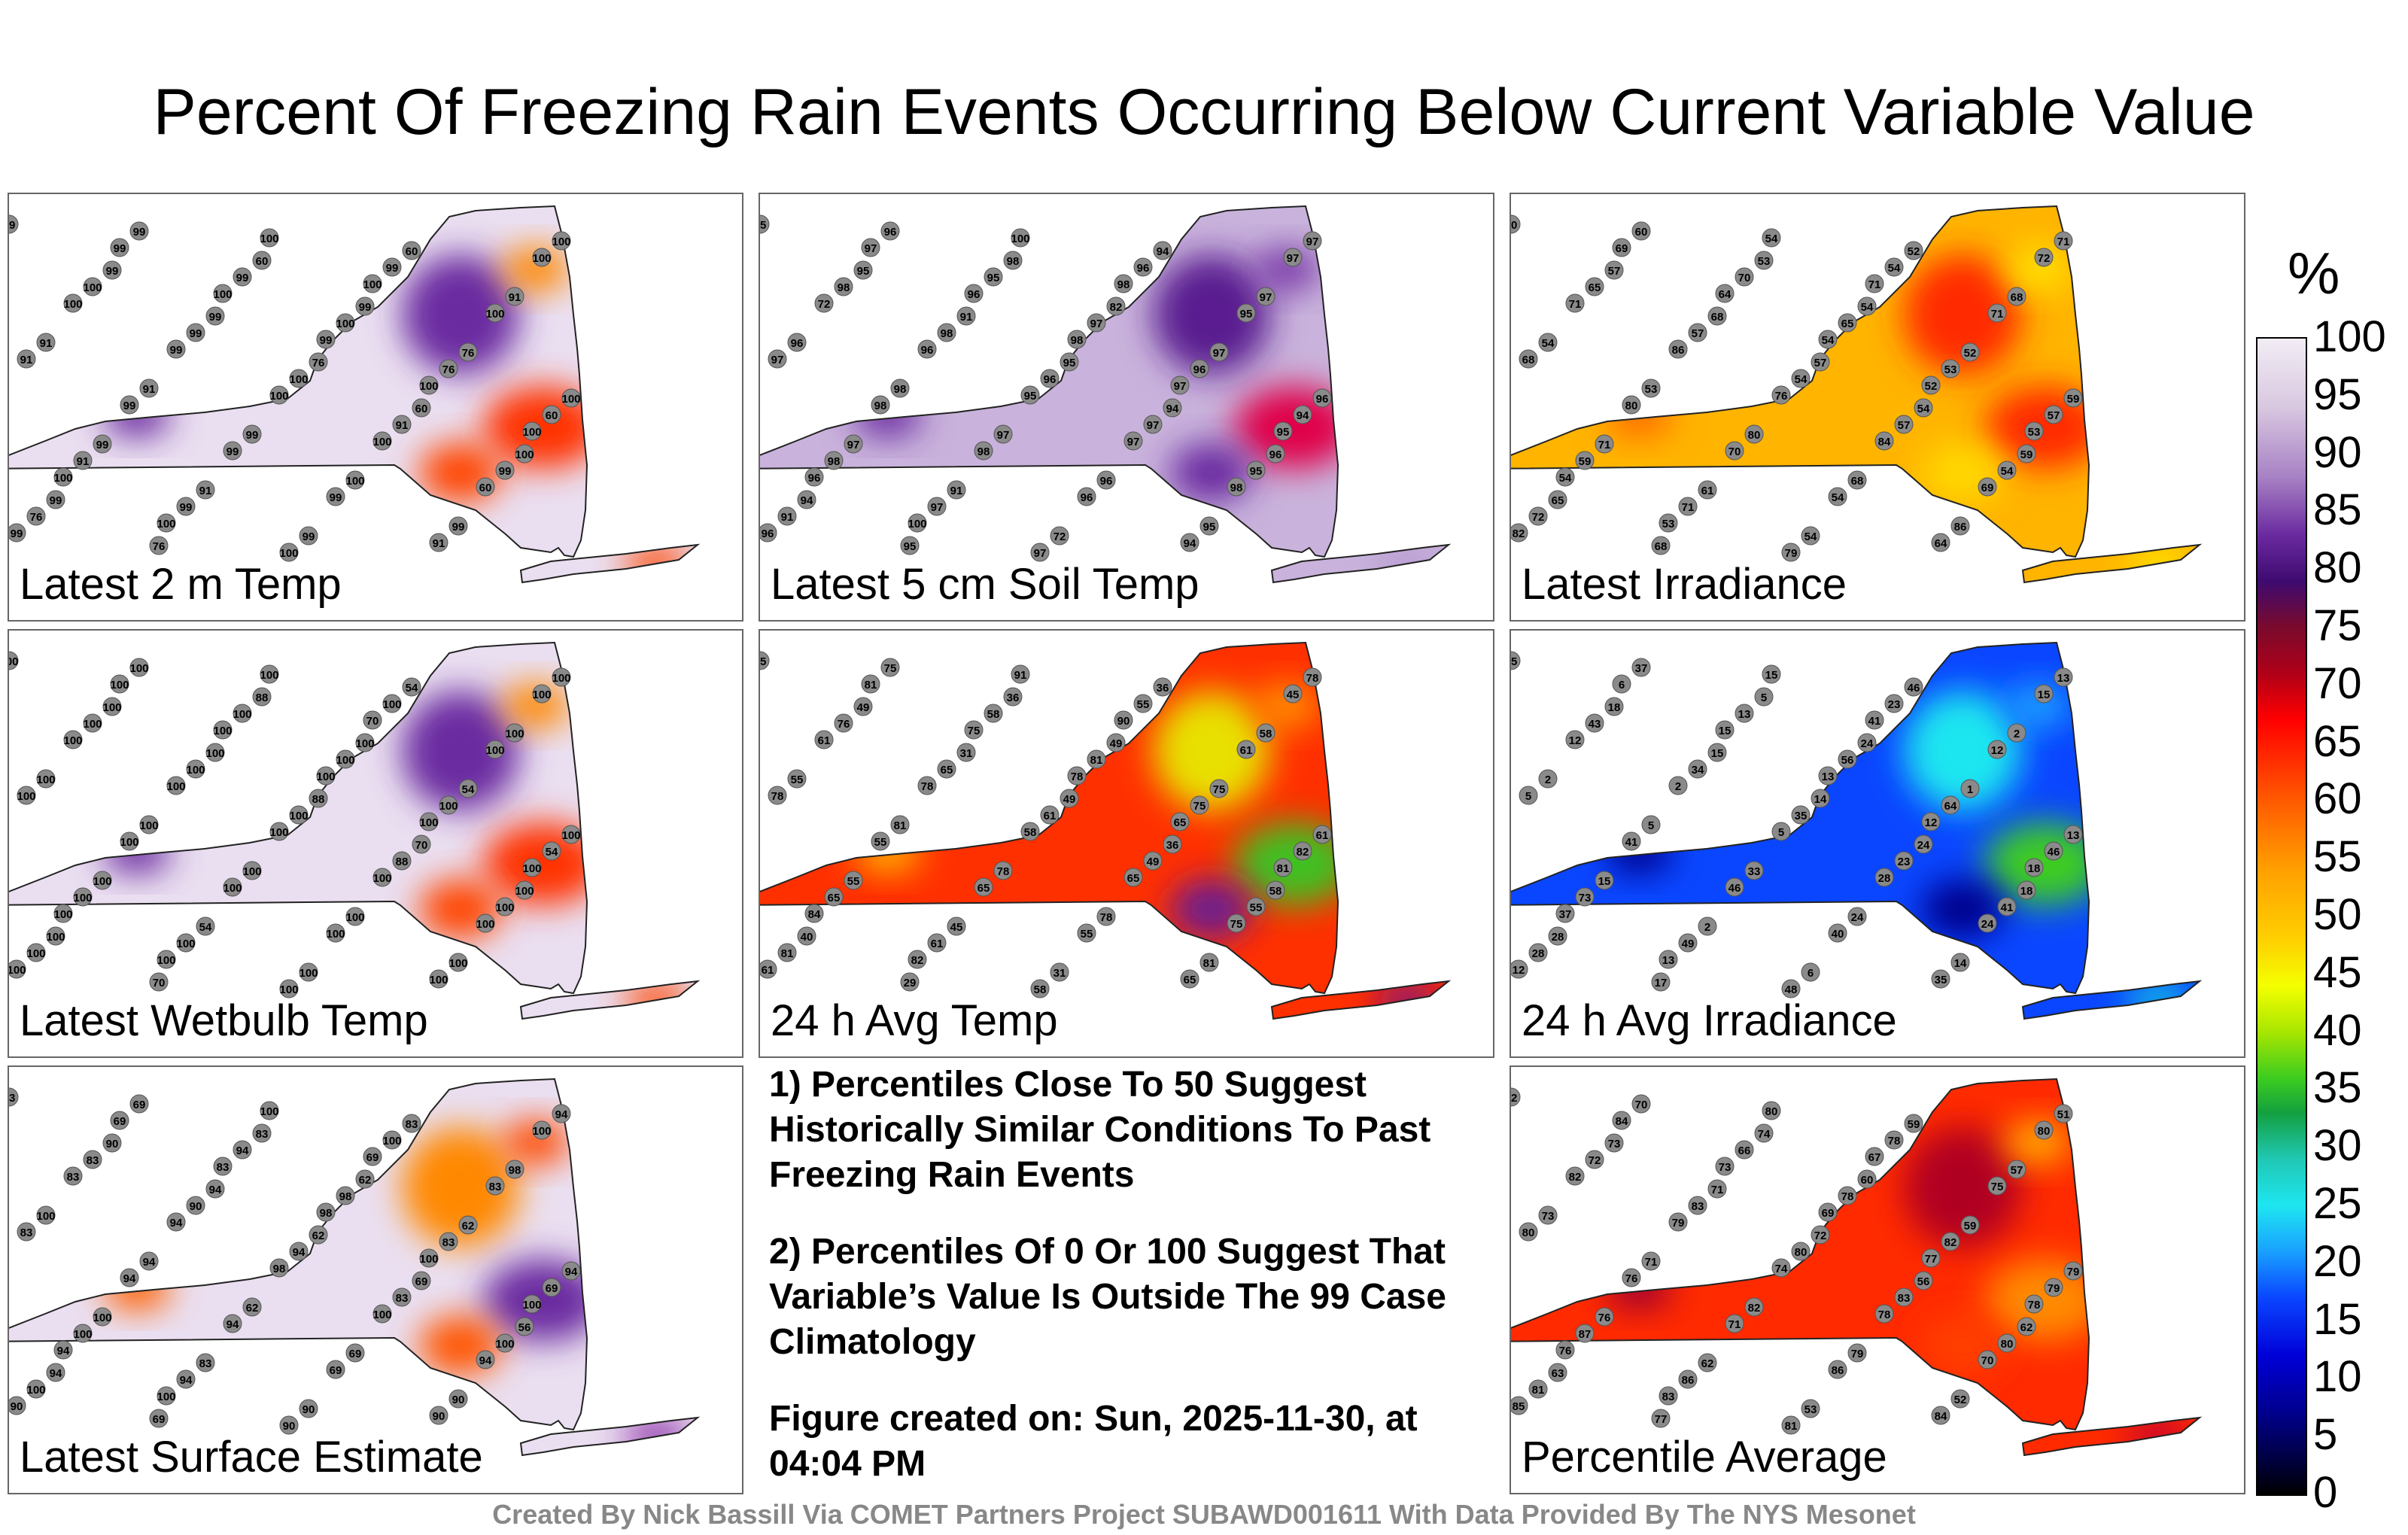 This screenshot has height=1535, width=2408. Describe the element at coordinates (1698, 1206) in the screenshot. I see `station-value: 83` at that location.